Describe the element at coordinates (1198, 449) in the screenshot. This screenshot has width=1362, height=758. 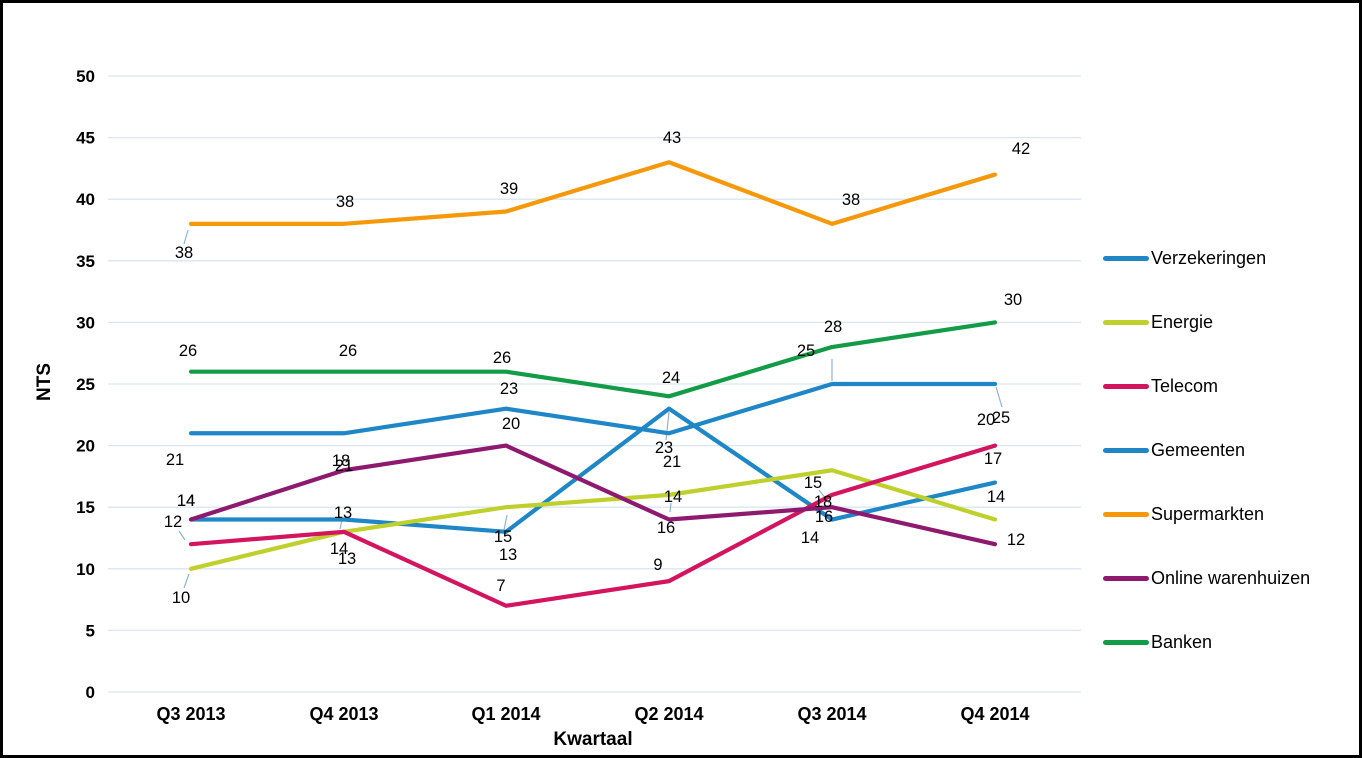
I see `legend-label: Gemeenten` at that location.